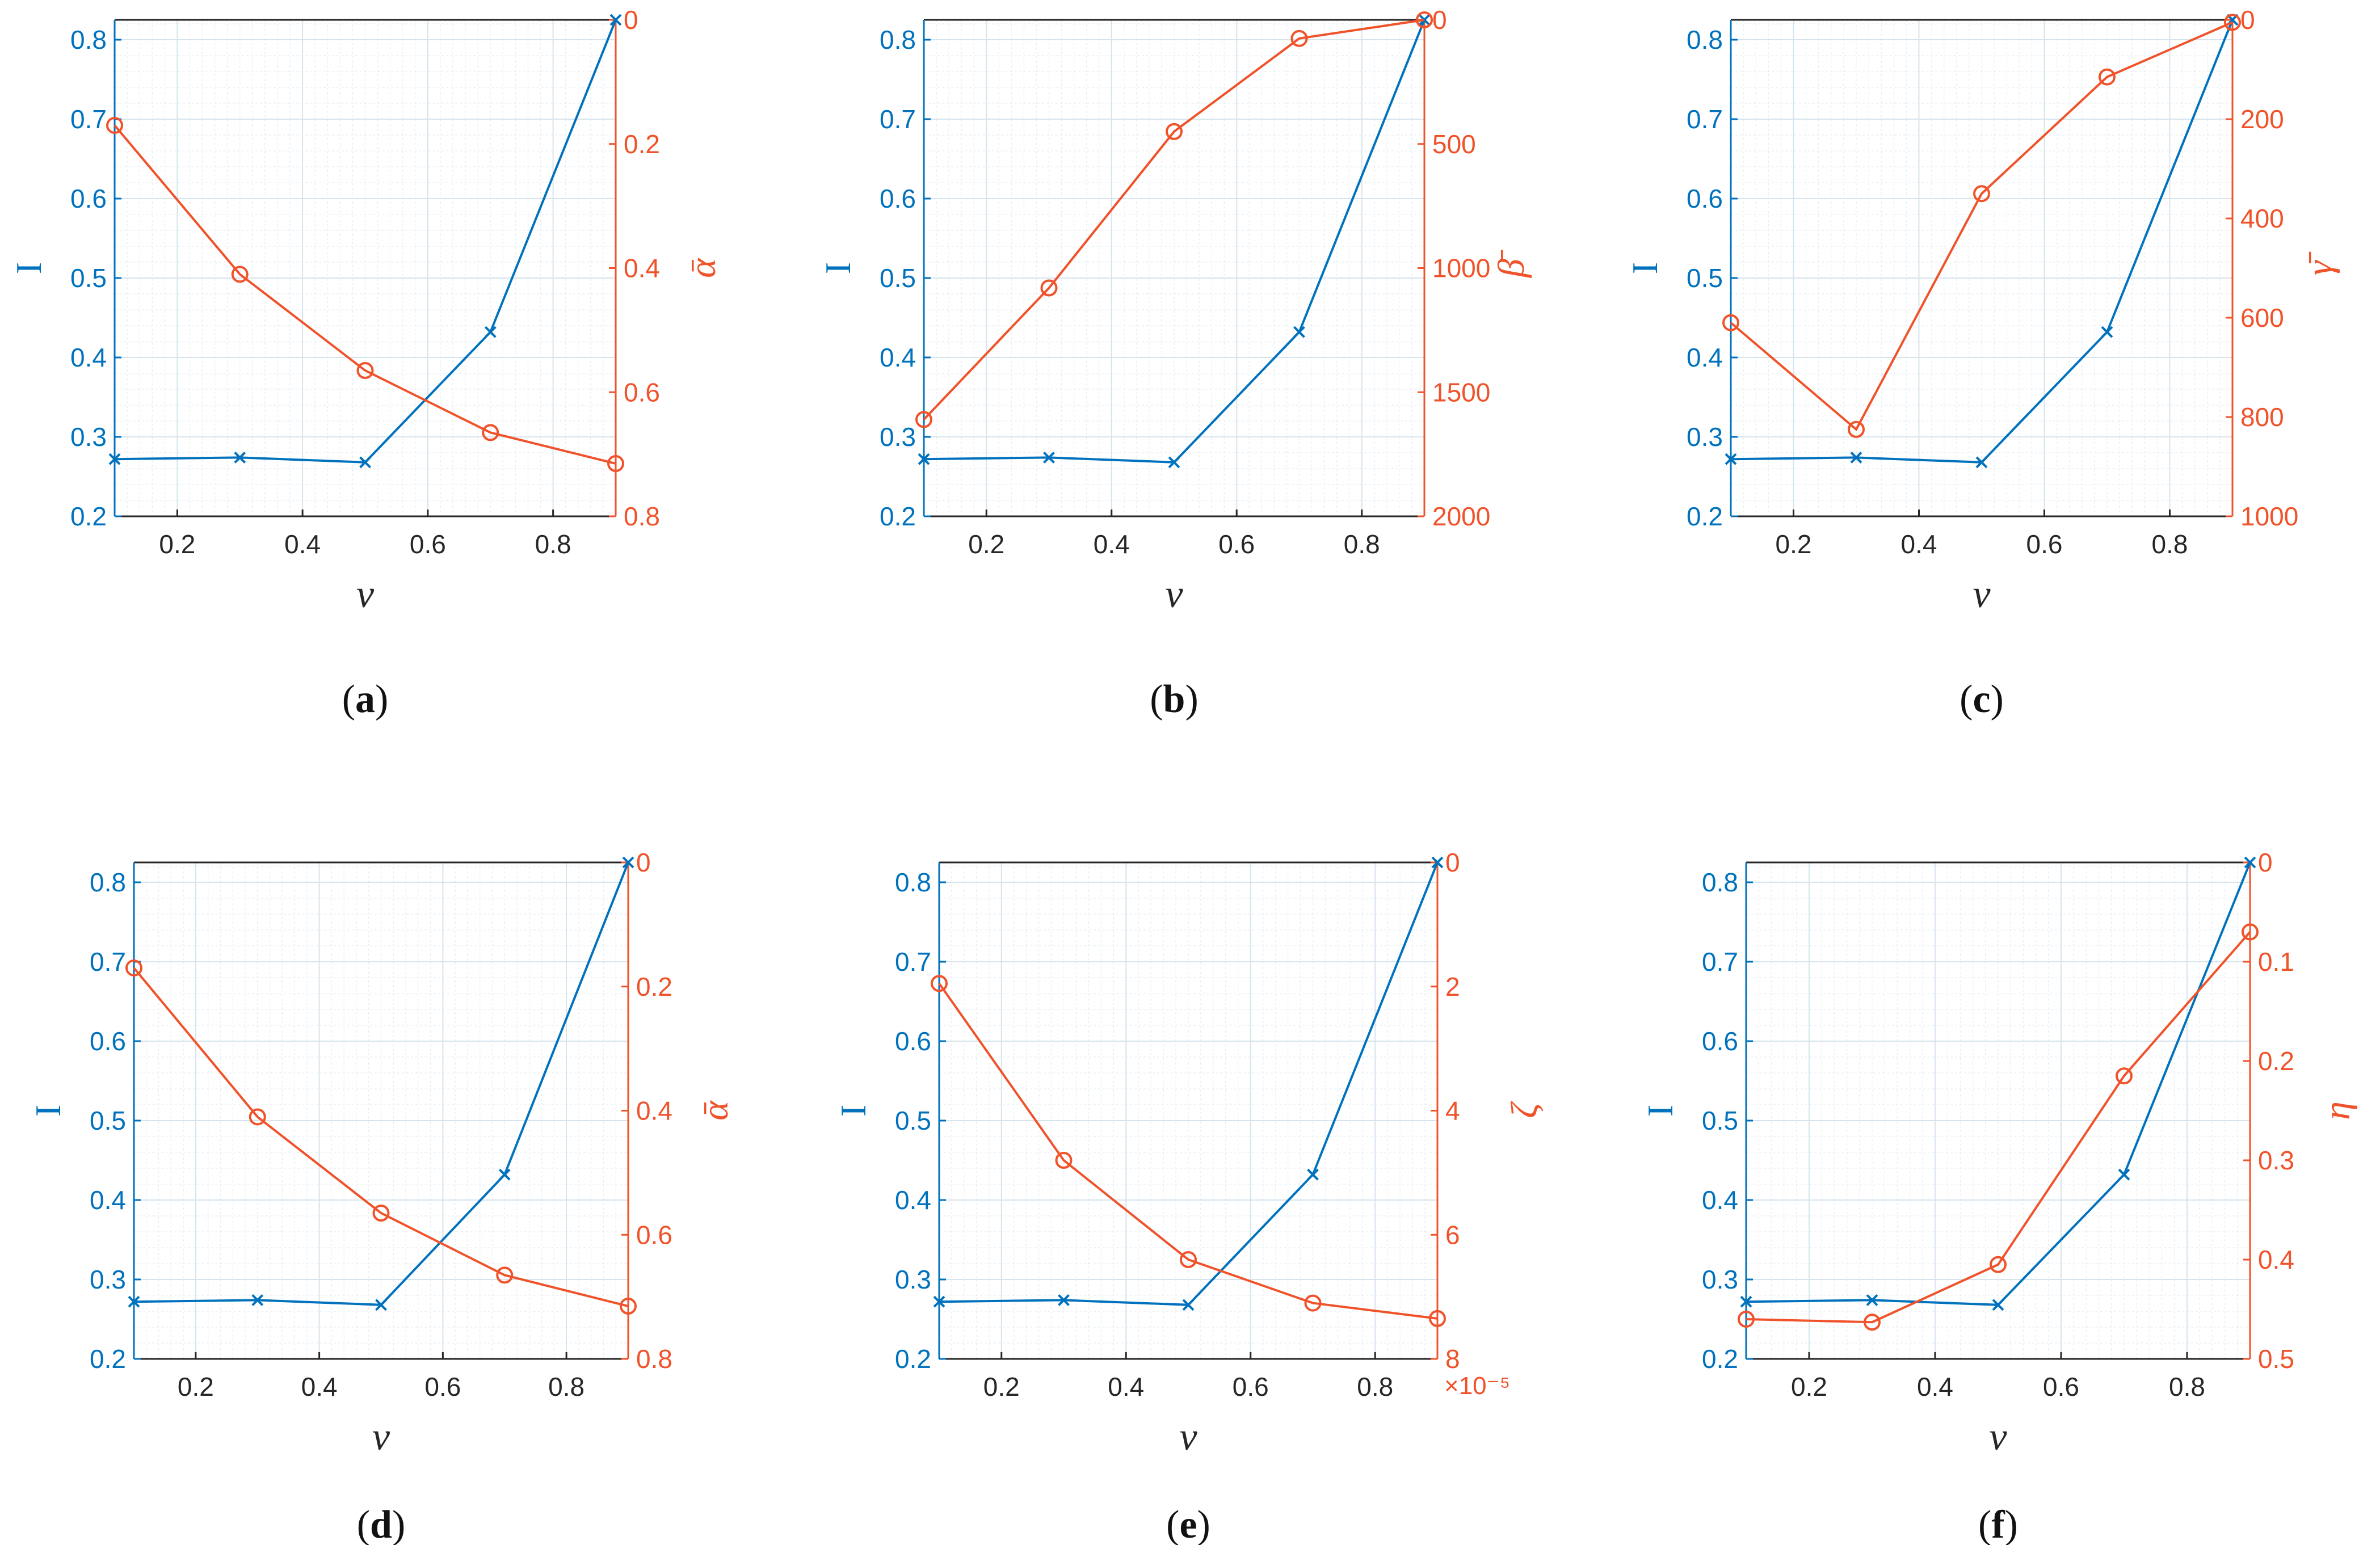  What do you see at coordinates (1452, 1234) in the screenshot?
I see `right-y-tick-label: 6` at bounding box center [1452, 1234].